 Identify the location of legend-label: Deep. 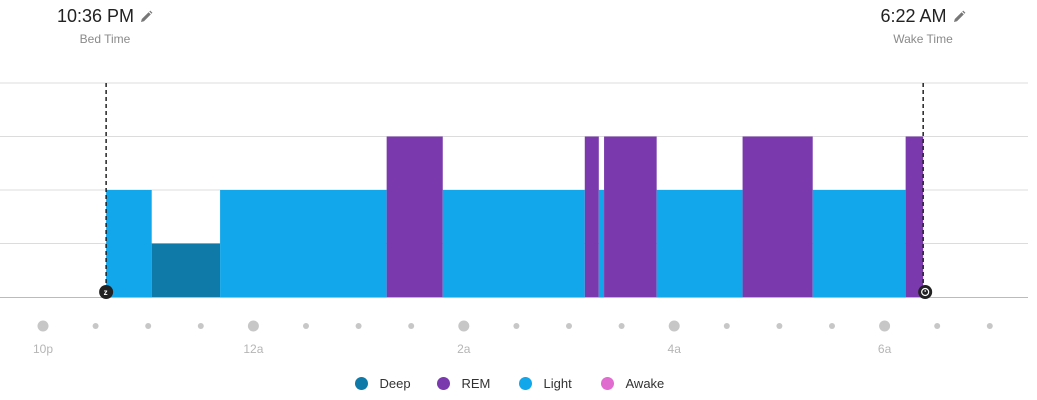
(395, 383).